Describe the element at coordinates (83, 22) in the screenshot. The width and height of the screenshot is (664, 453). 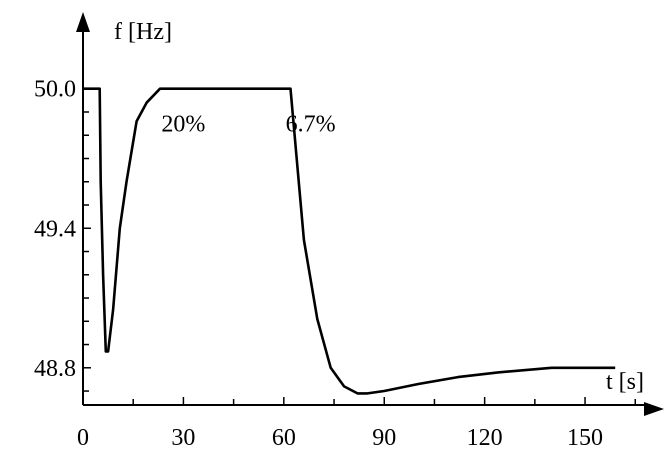
I see `y-axis-arrow` at that location.